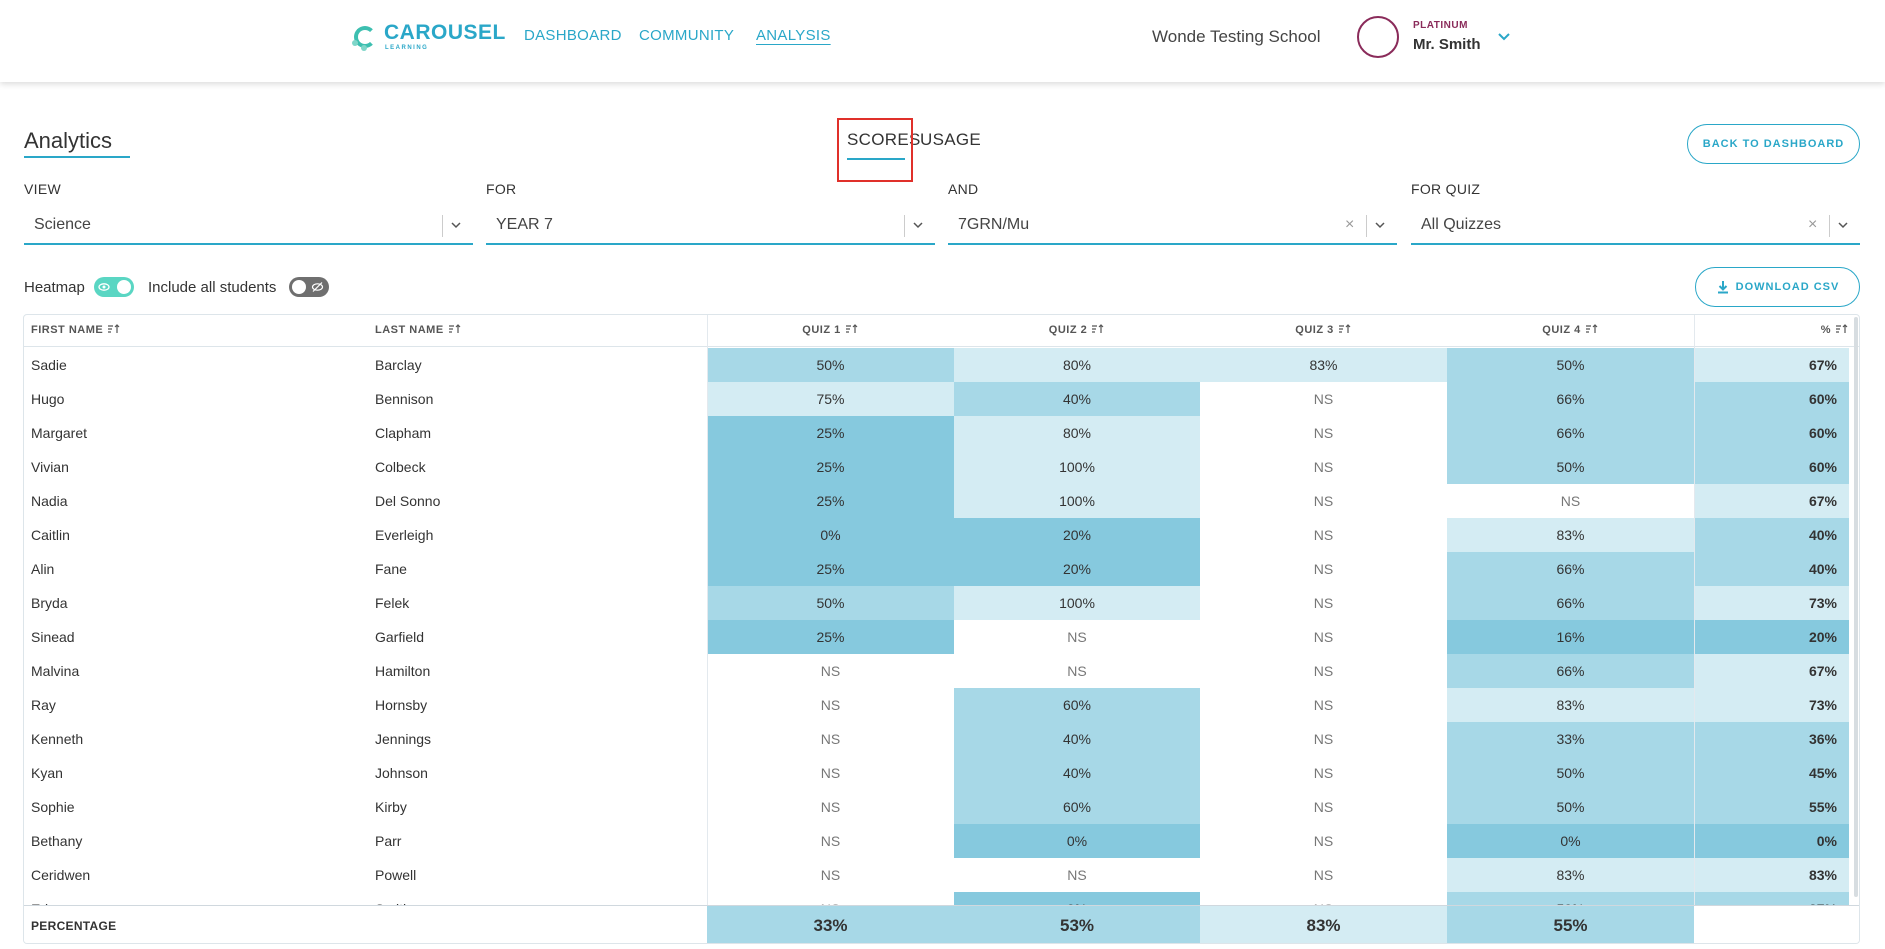 This screenshot has width=1885, height=949. What do you see at coordinates (1773, 144) in the screenshot?
I see `back-to-dashboard-button: BACK TO DASHBOARD` at bounding box center [1773, 144].